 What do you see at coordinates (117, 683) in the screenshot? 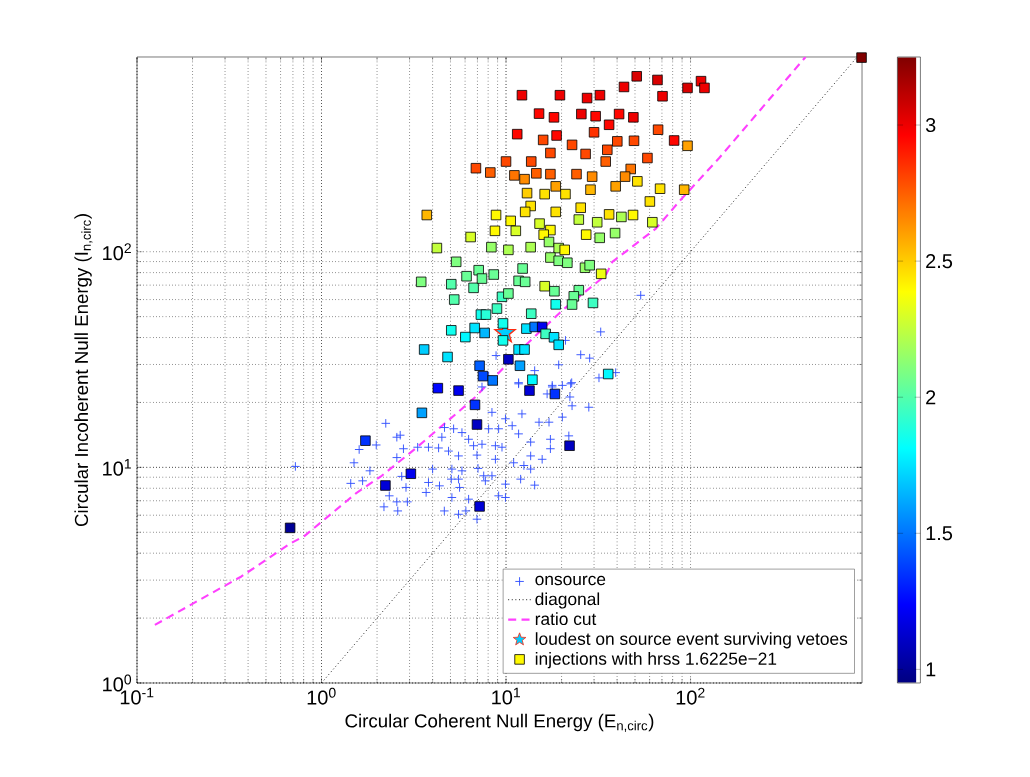
I see `y-tick-label: 10$^{0}$` at bounding box center [117, 683].